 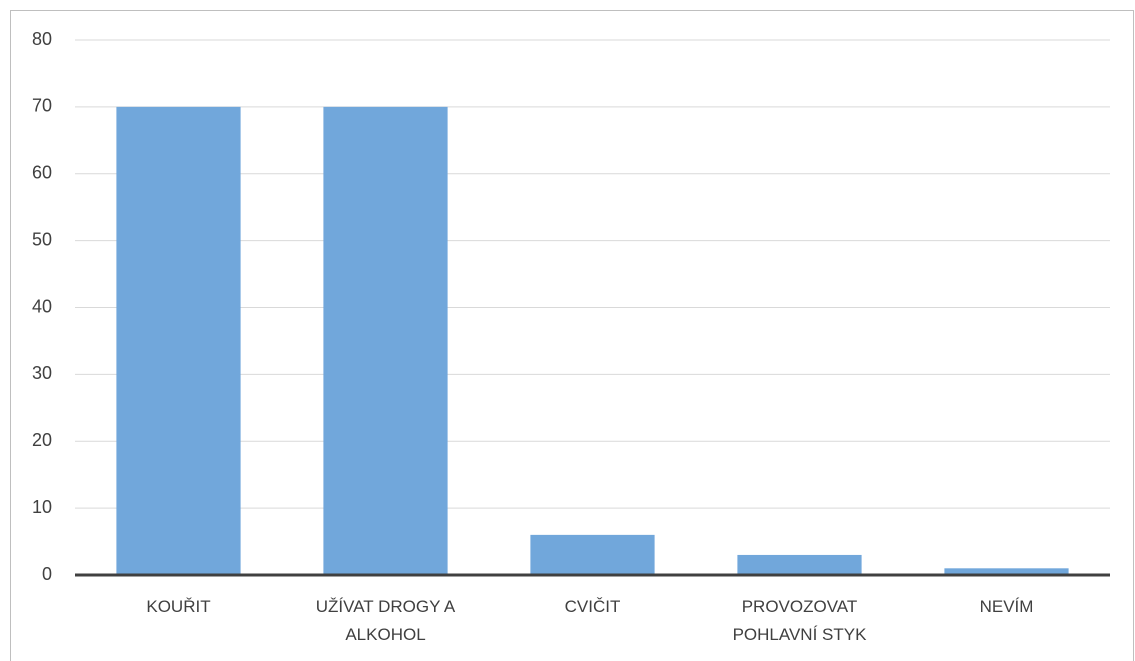 I want to click on y-tick-label: 60, so click(x=42, y=173).